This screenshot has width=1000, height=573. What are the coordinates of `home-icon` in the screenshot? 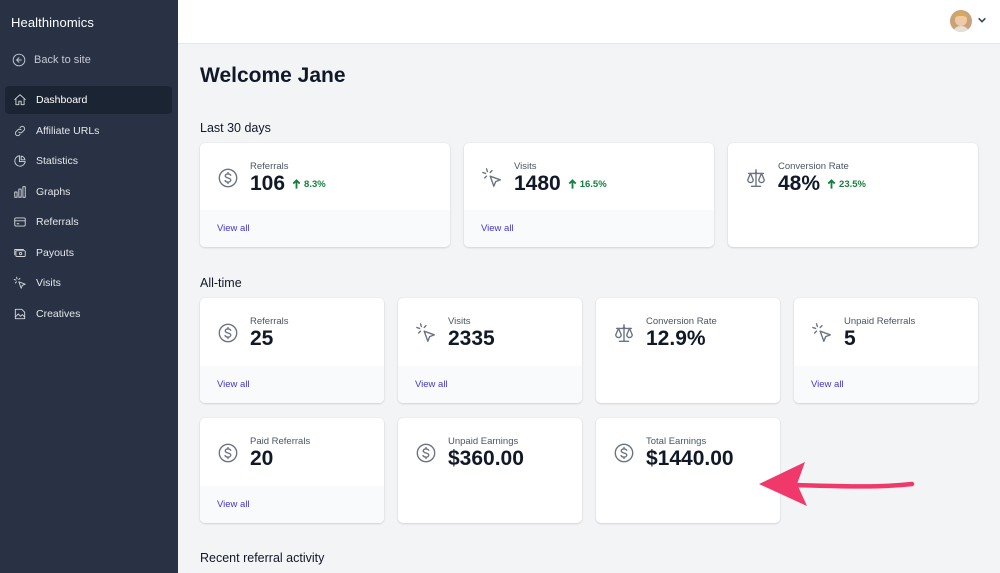 It's located at (19, 100).